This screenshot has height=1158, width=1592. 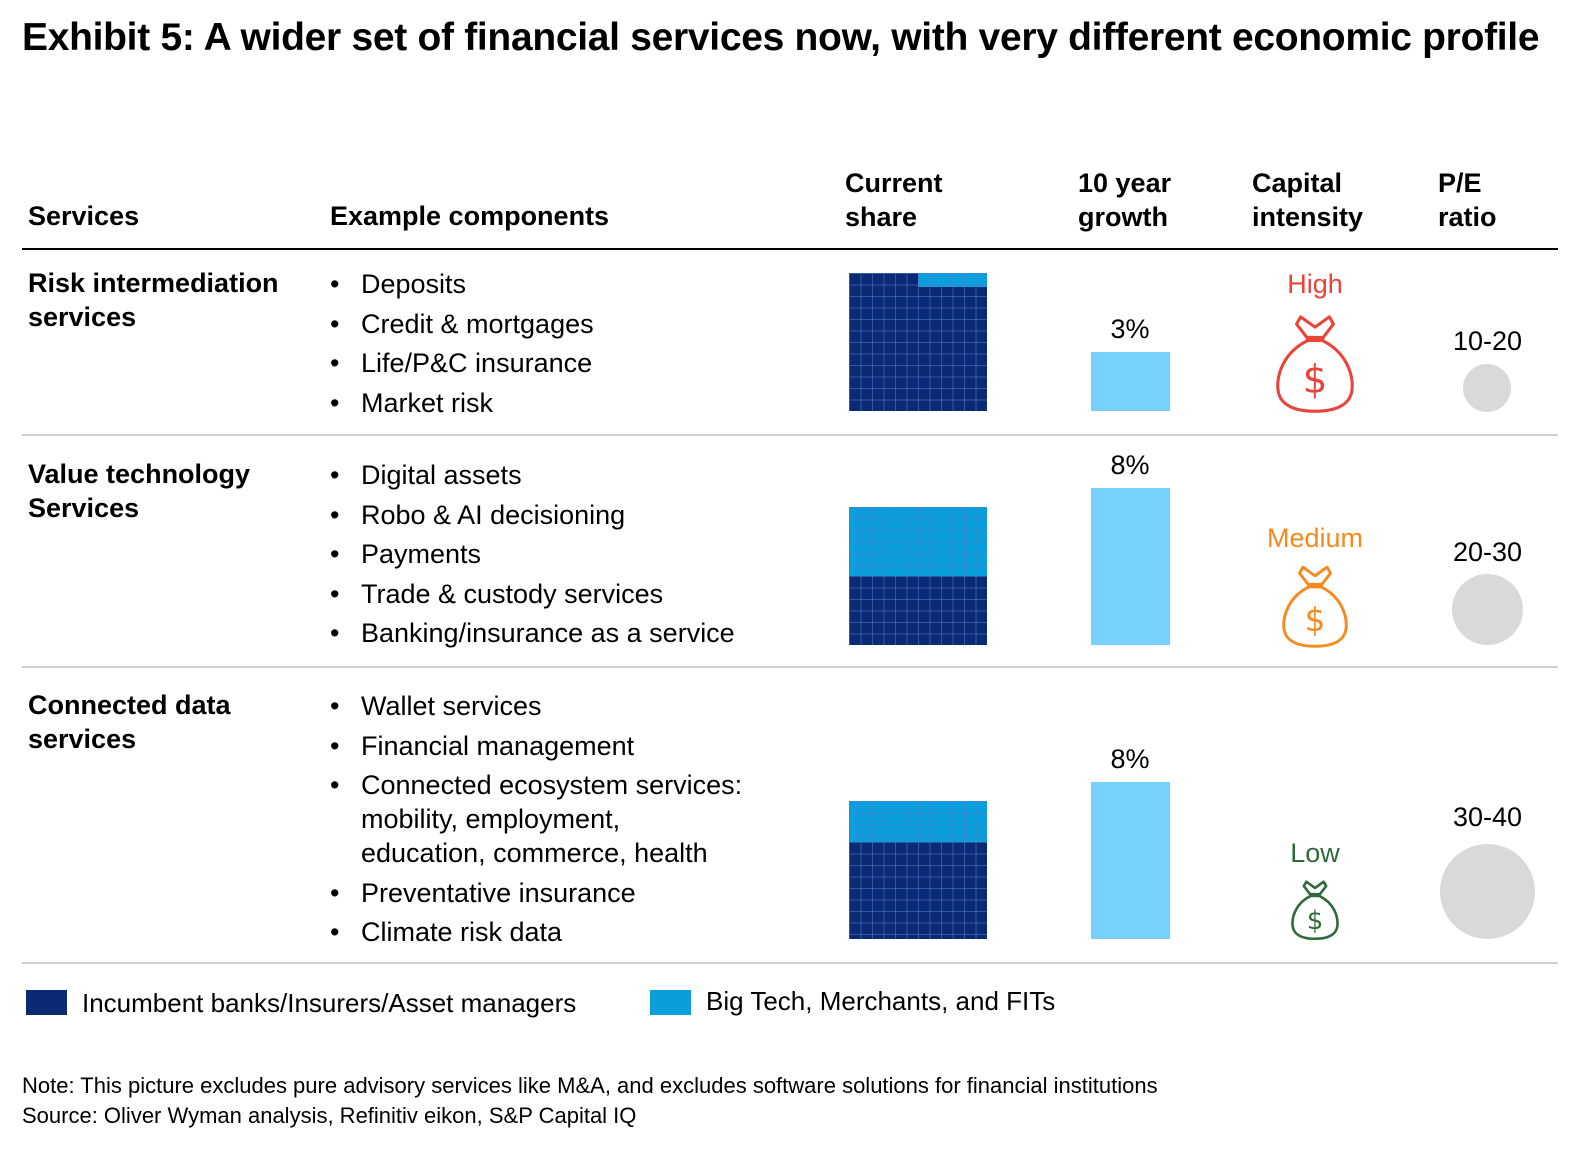 I want to click on header-capital-line1: Capital, so click(x=1297, y=183).